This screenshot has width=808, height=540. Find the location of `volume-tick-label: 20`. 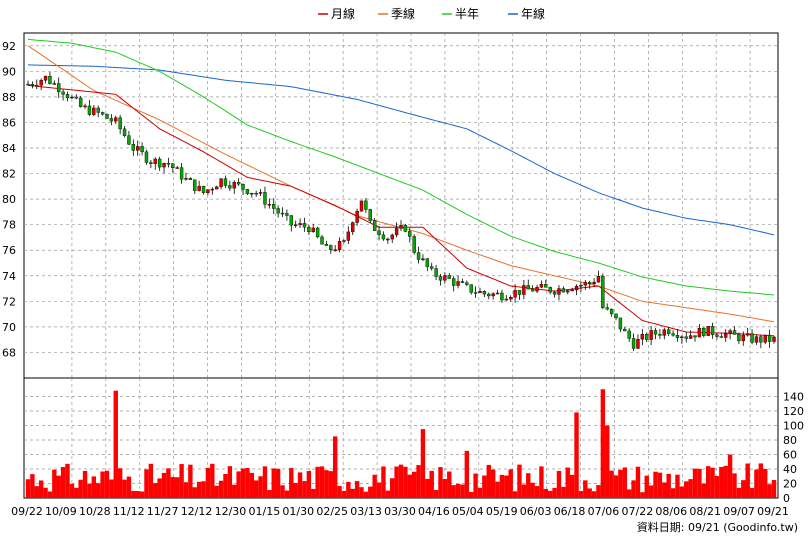

volume-tick-label: 20 is located at coordinates (790, 484).